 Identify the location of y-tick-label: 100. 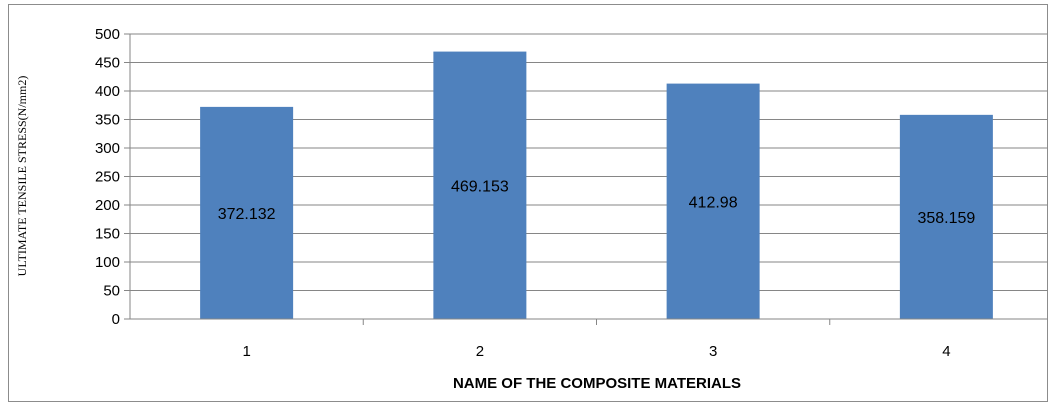
(107, 262).